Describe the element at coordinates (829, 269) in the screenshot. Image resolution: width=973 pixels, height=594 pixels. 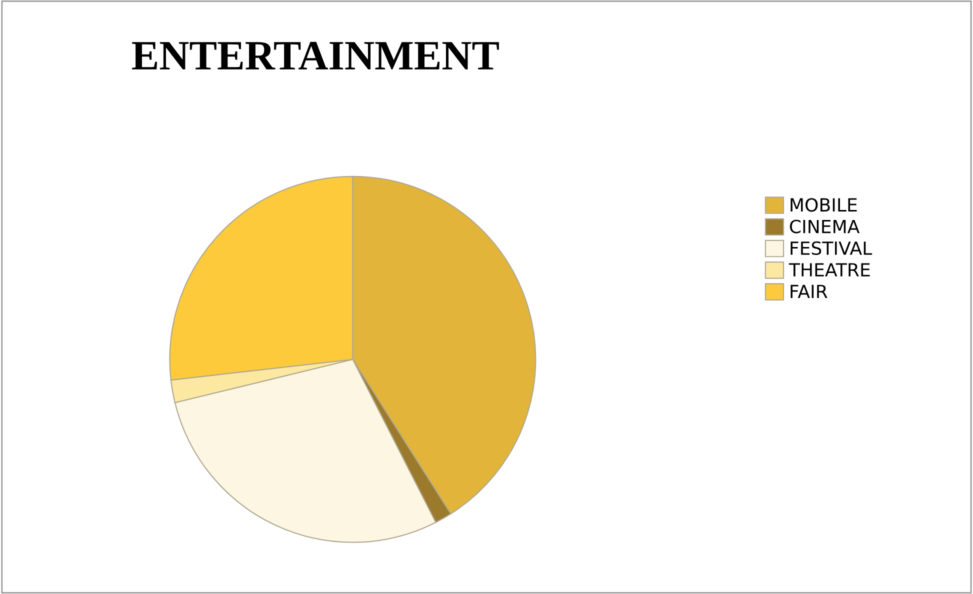
I see `legend-label: THEATRE` at that location.